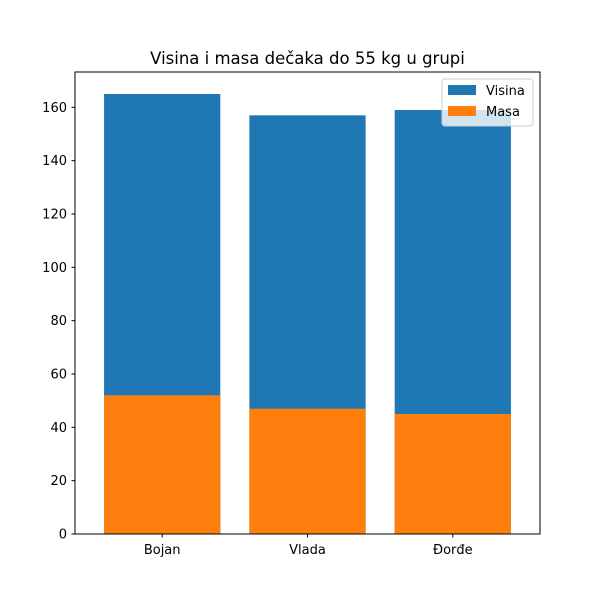 This screenshot has height=600, width=600. I want to click on y-tick-label: 80, so click(58, 321).